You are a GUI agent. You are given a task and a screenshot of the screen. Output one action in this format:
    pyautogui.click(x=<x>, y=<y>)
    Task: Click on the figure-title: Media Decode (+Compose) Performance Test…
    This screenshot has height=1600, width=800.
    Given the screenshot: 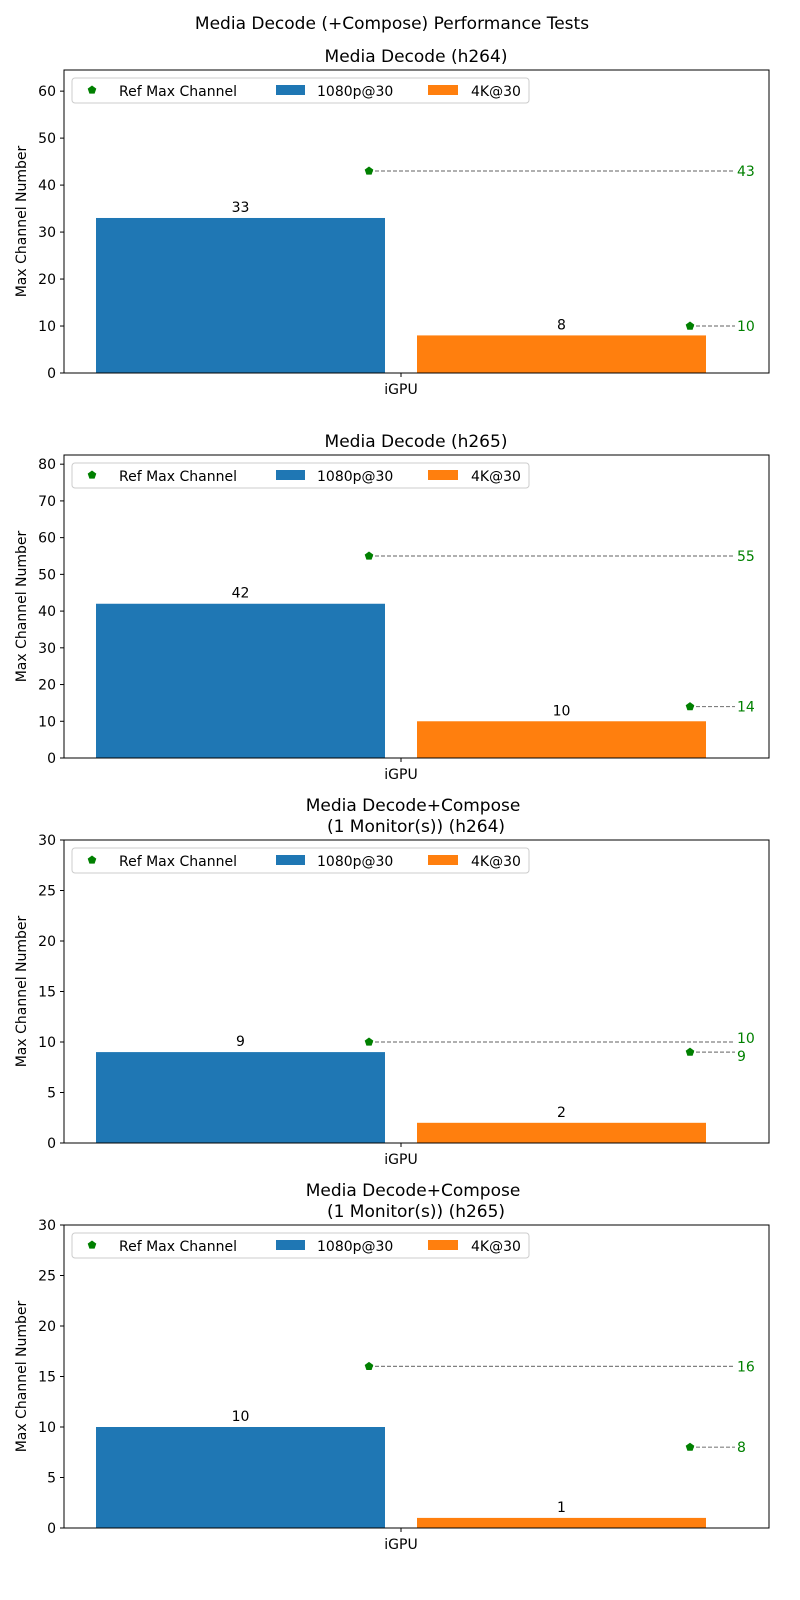 What is the action you would take?
    pyautogui.click(x=392, y=24)
    